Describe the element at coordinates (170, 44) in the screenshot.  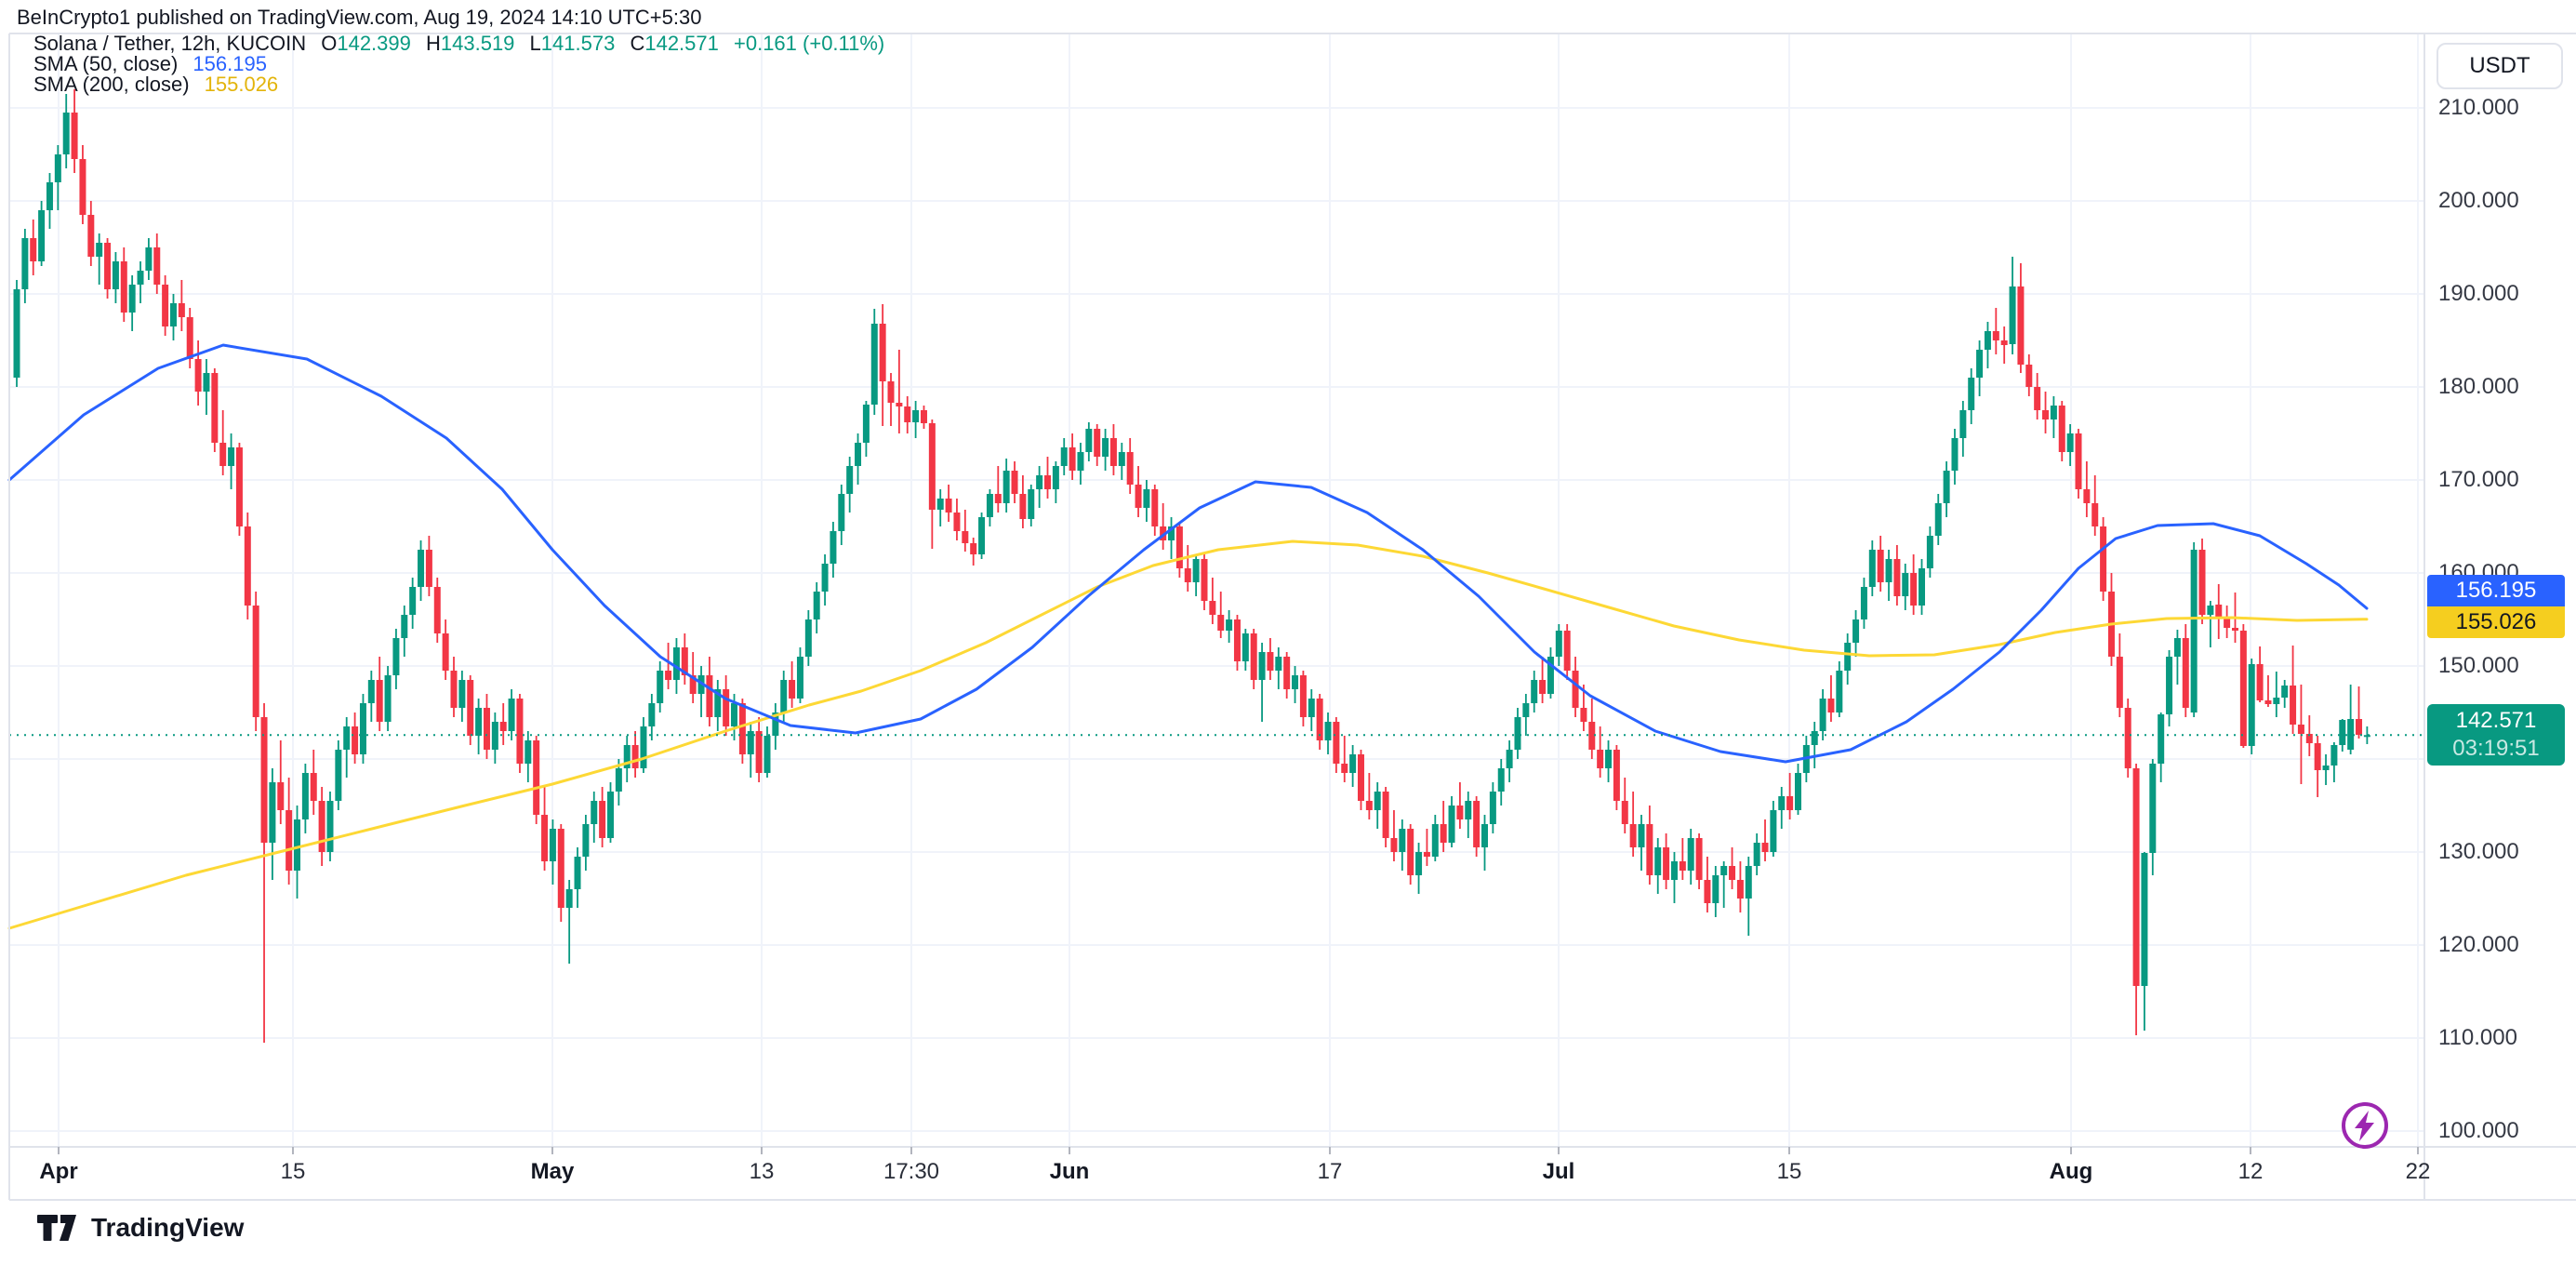
I see `symbol-title: Solana / Tether, 12h, KUCOIN` at that location.